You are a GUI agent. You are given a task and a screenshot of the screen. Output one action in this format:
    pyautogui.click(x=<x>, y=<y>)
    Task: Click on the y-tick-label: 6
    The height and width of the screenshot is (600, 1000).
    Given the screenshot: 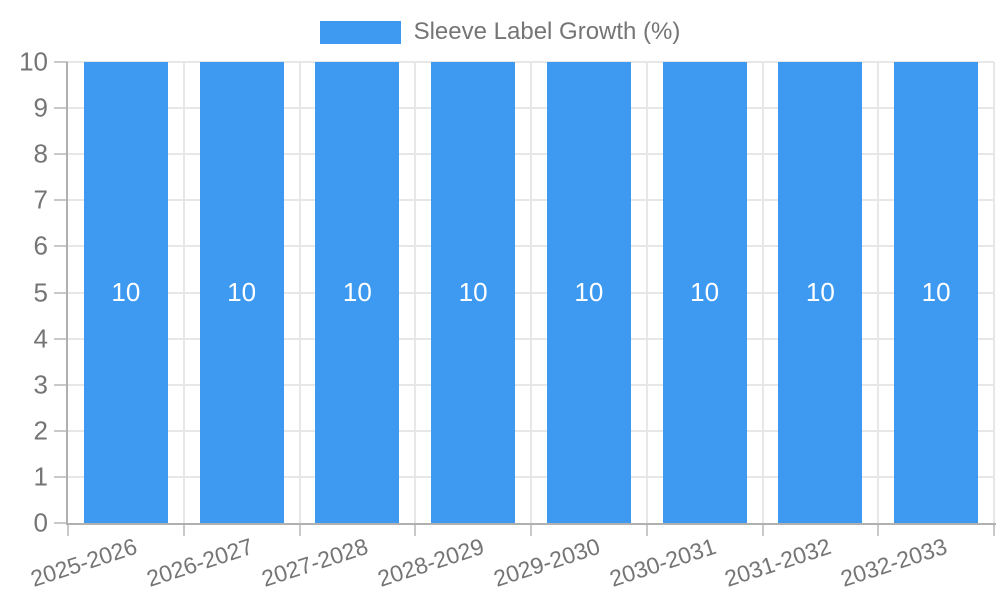 What is the action you would take?
    pyautogui.click(x=40, y=245)
    